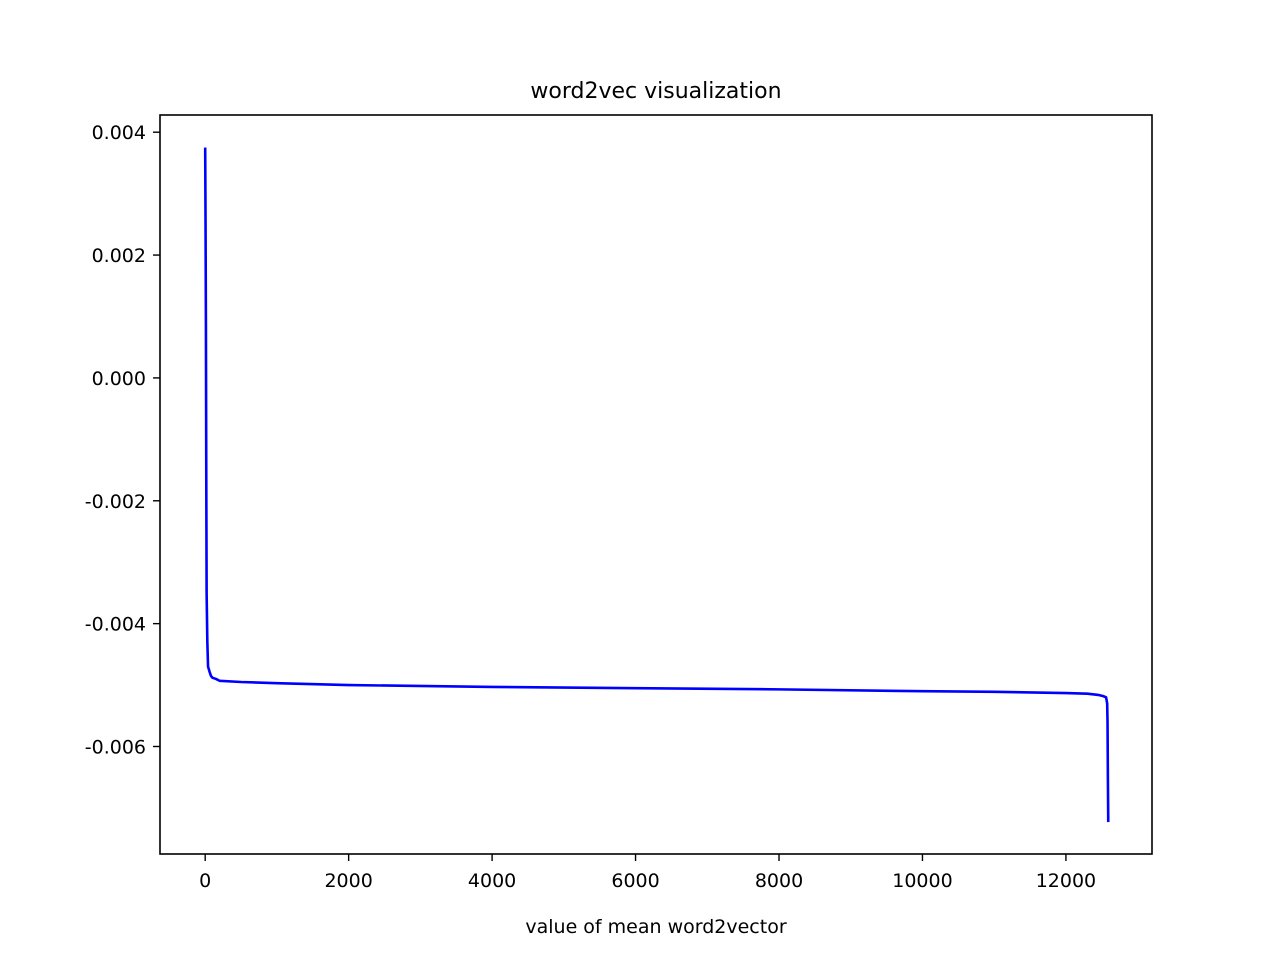 Image resolution: width=1280 pixels, height=960 pixels. Describe the element at coordinates (119, 133) in the screenshot. I see `y-tick-label: 0.004` at that location.